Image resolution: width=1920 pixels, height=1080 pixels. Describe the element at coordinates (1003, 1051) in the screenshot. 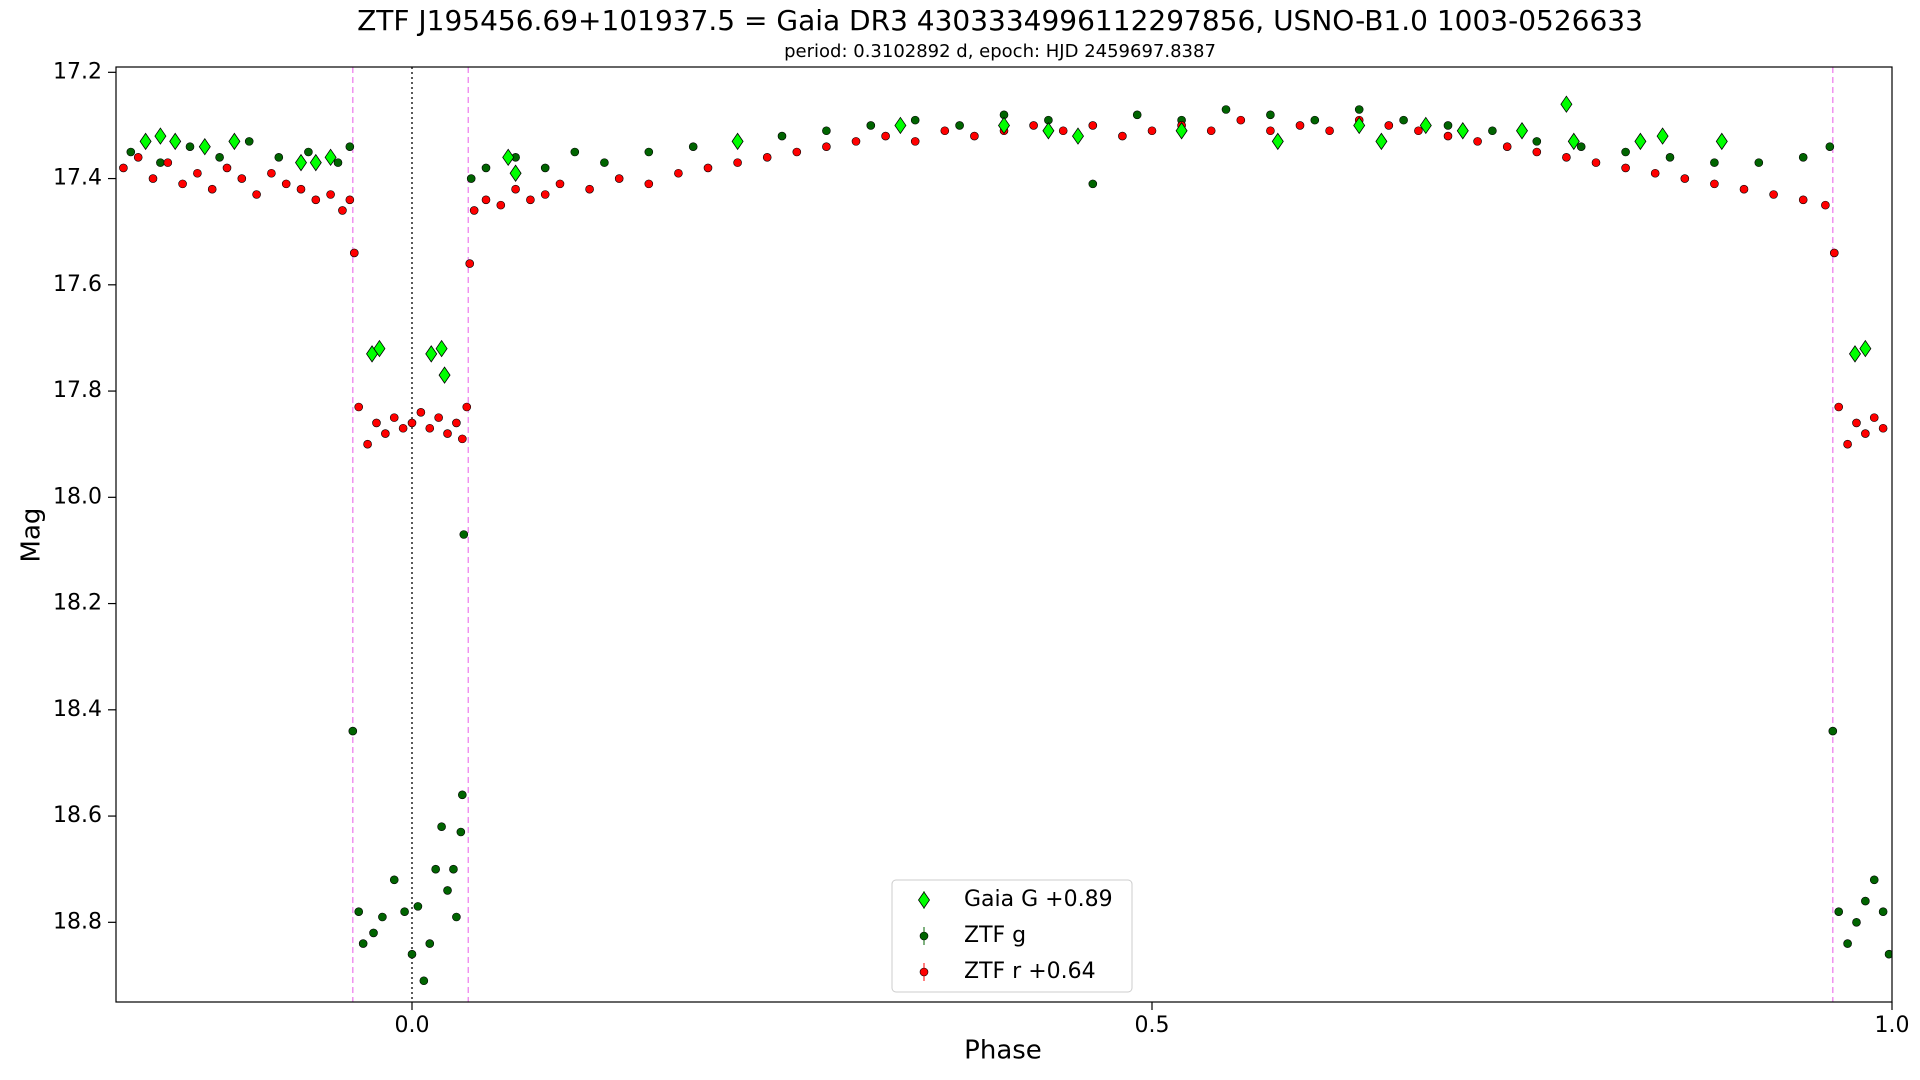

I see `x-axis-label: Phase` at that location.